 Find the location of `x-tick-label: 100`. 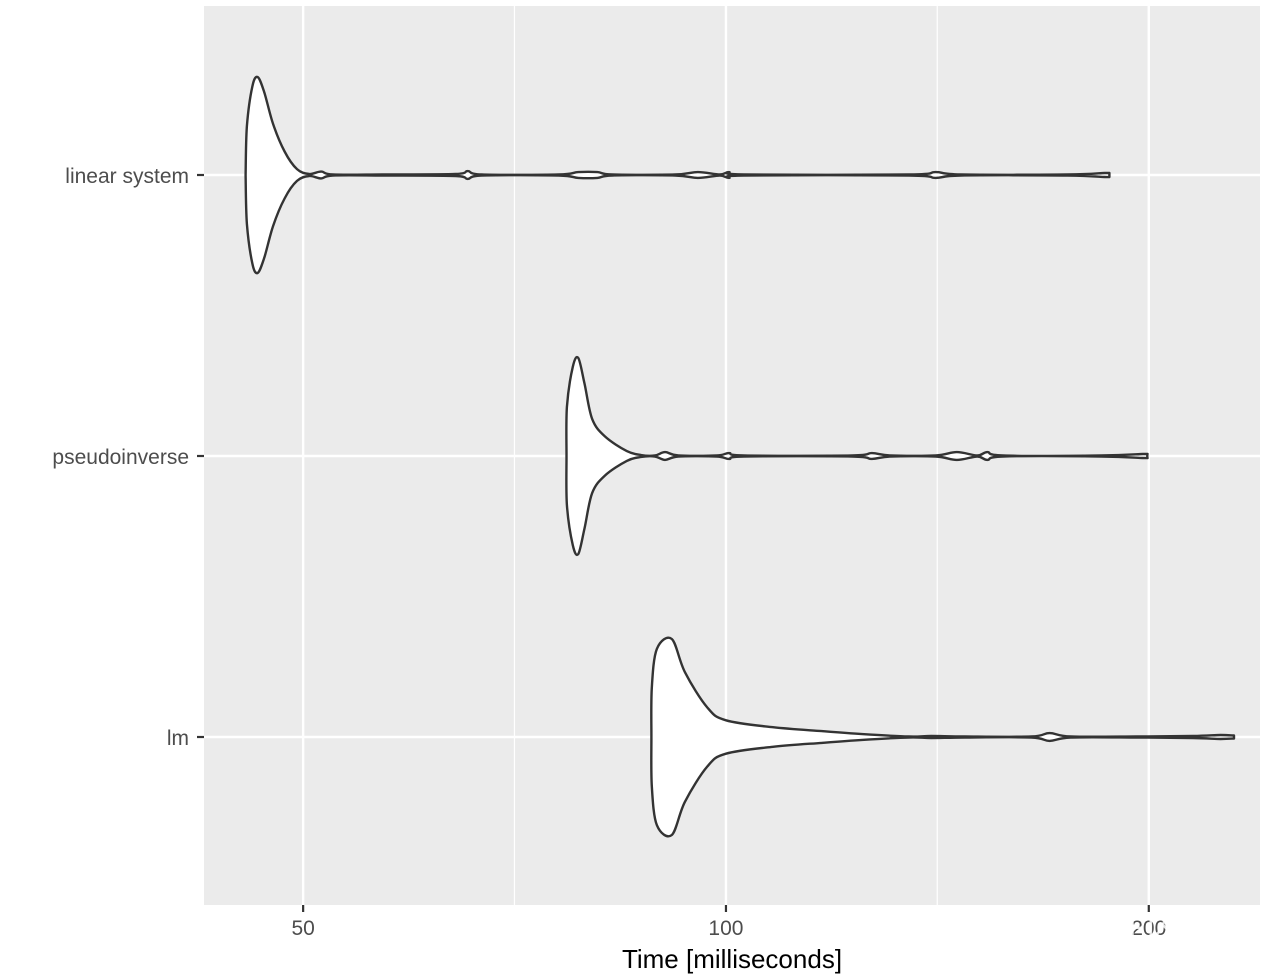

x-tick-label: 100 is located at coordinates (725, 928).